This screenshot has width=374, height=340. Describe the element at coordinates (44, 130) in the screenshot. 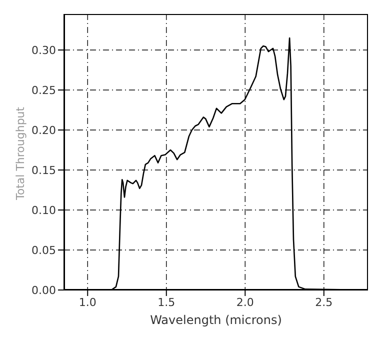

I see `y-tick-label: 0.20` at that location.